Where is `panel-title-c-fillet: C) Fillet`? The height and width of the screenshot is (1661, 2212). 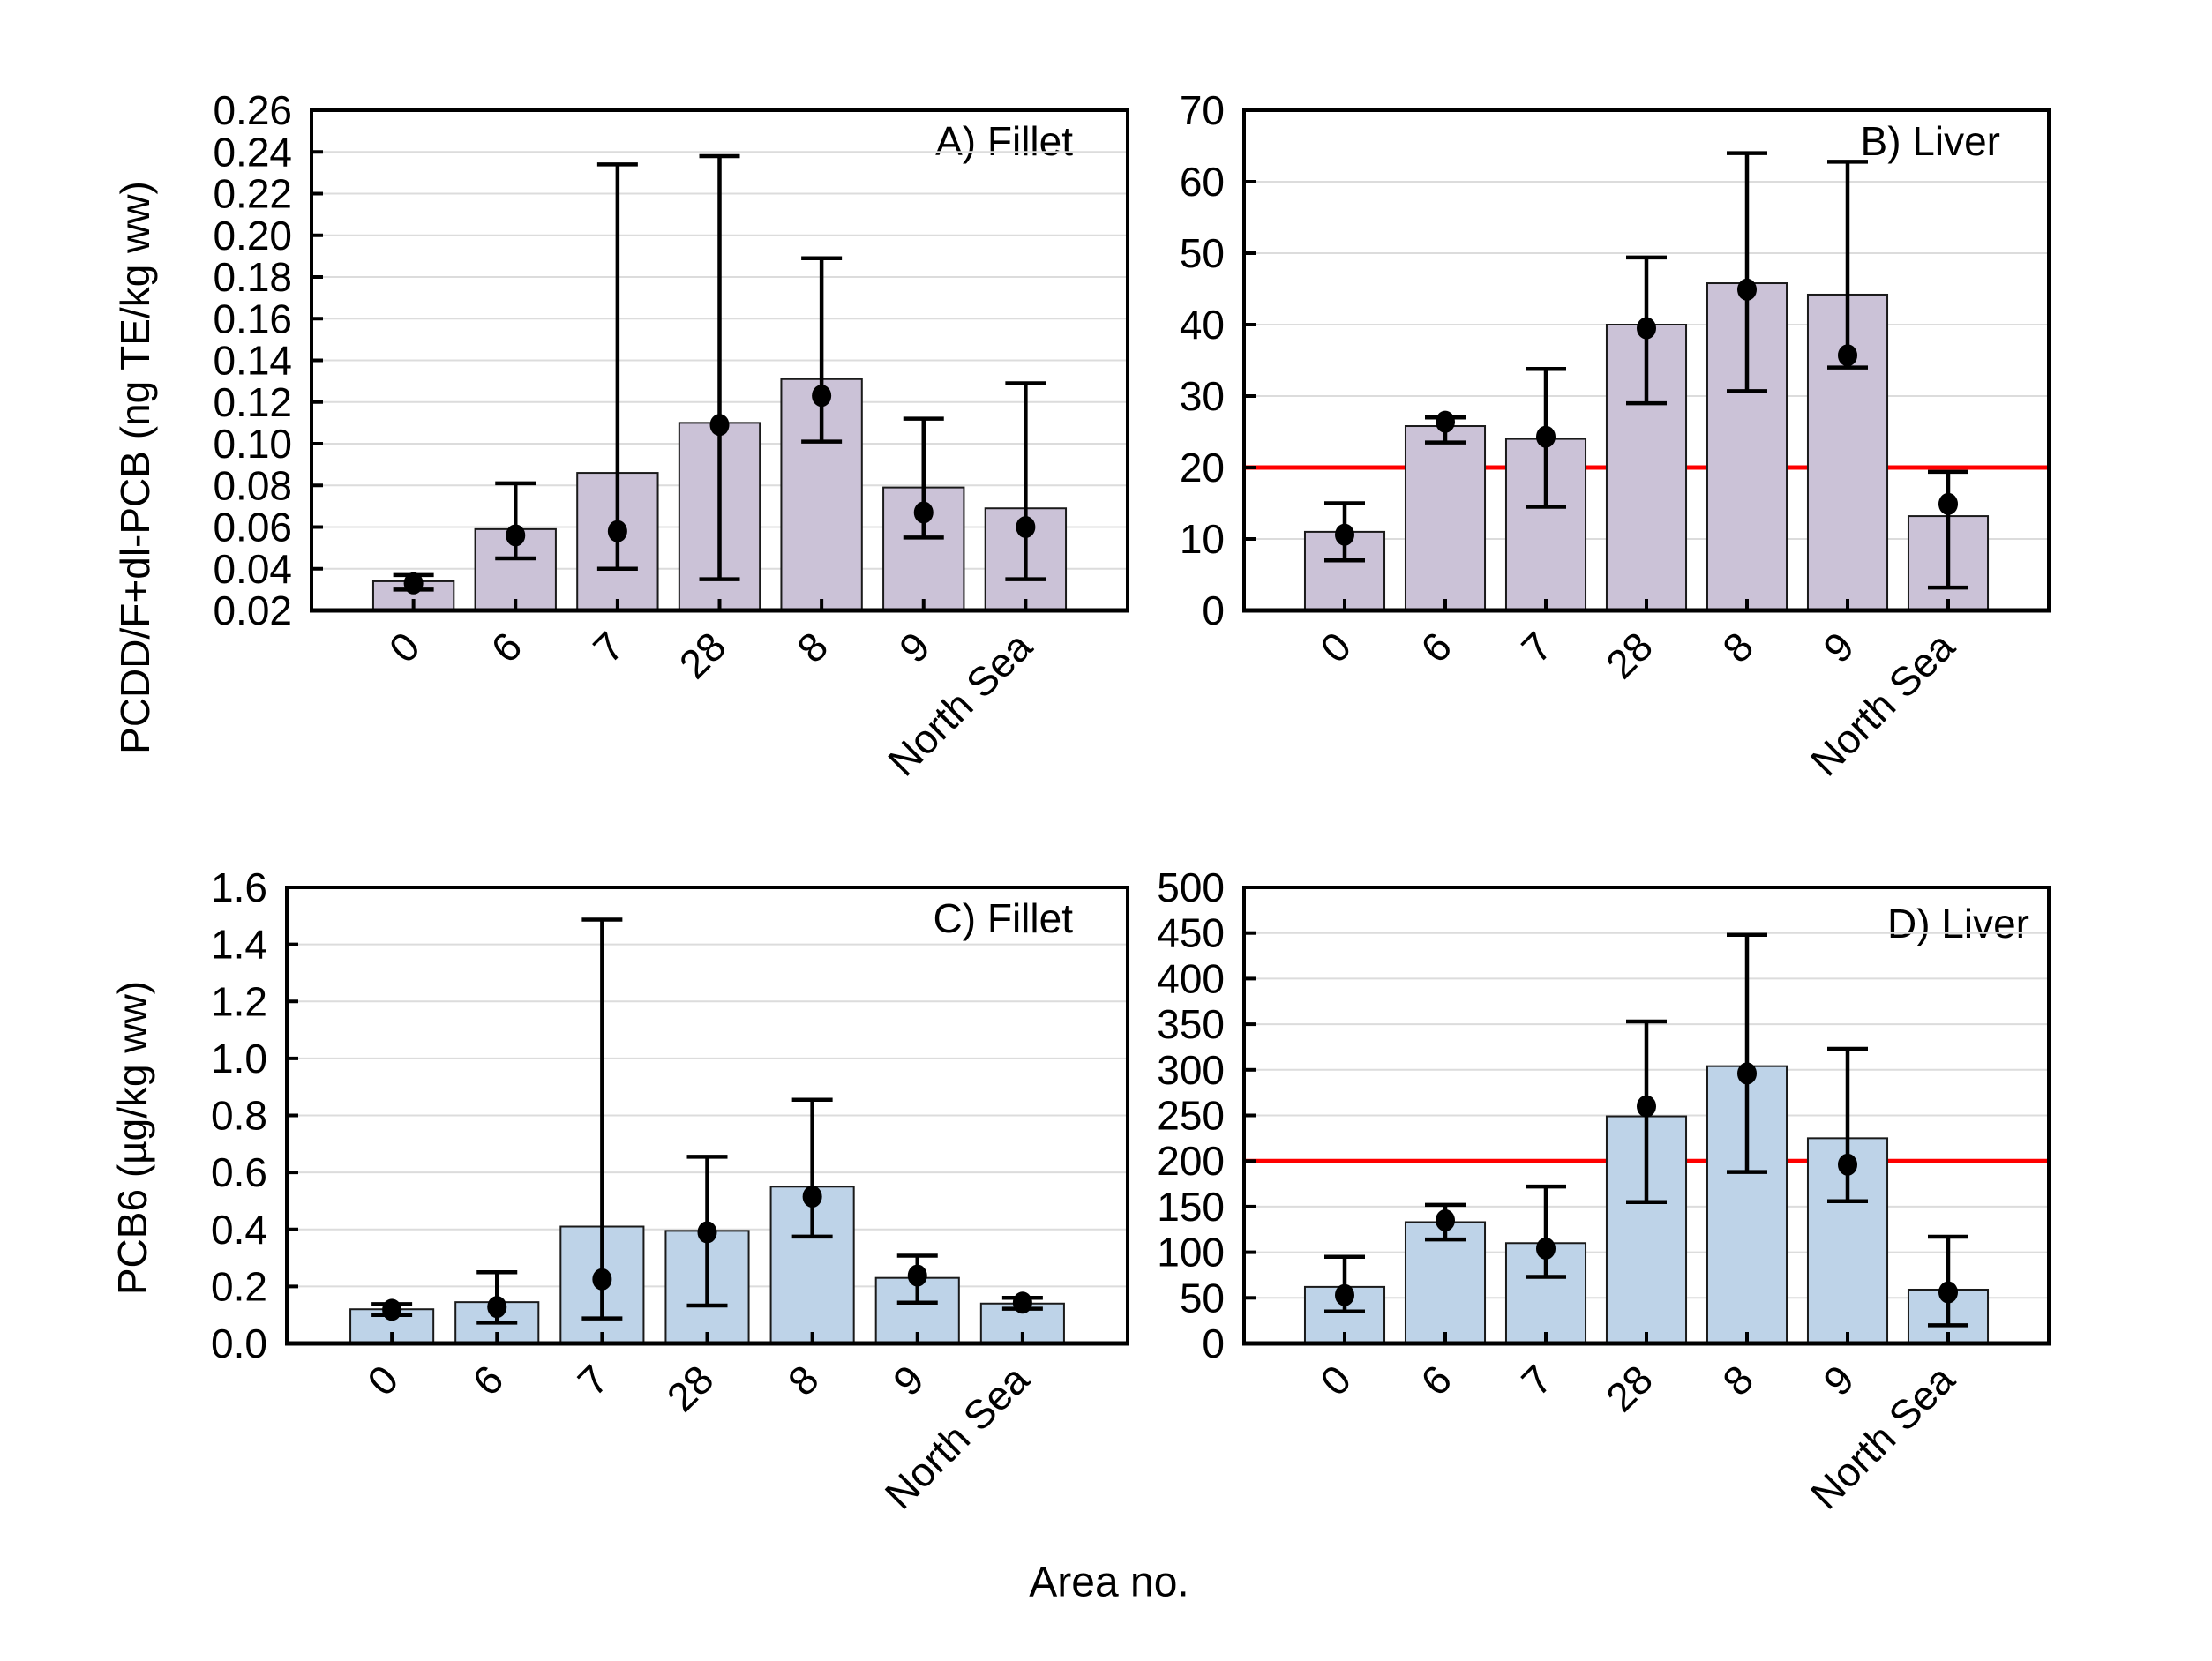 panel-title-c-fillet: C) Fillet is located at coordinates (1003, 918).